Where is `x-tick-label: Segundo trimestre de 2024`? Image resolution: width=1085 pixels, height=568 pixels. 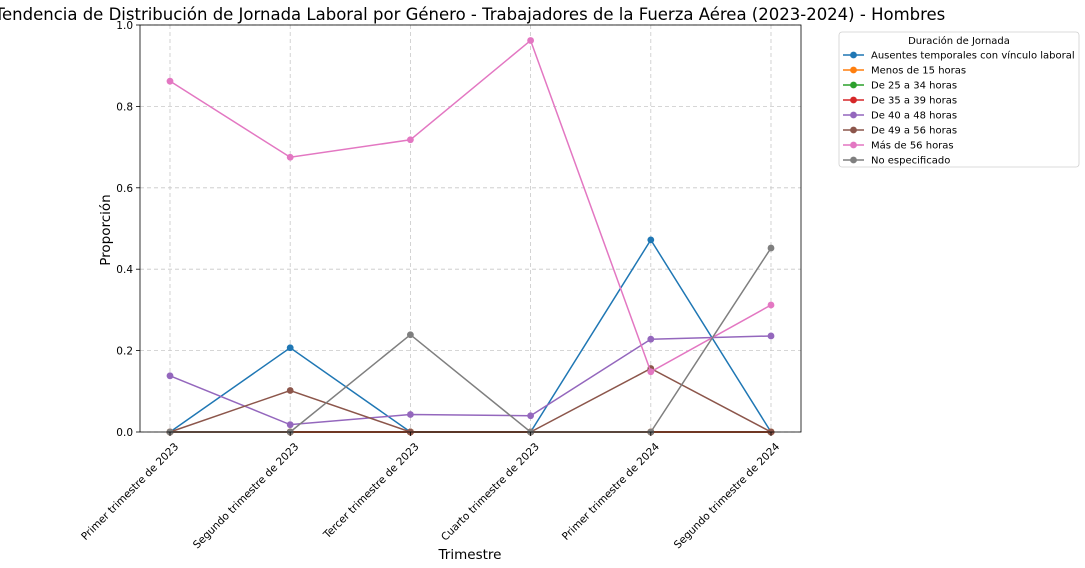
x-tick-label: Segundo trimestre de 2024 is located at coordinates (727, 496).